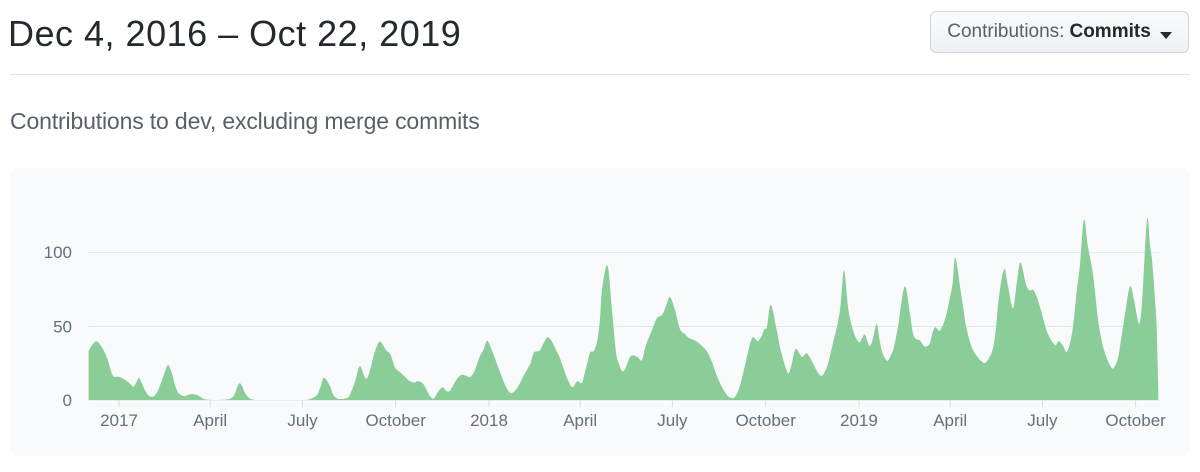  I want to click on svg-text: 2018, so click(489, 420).